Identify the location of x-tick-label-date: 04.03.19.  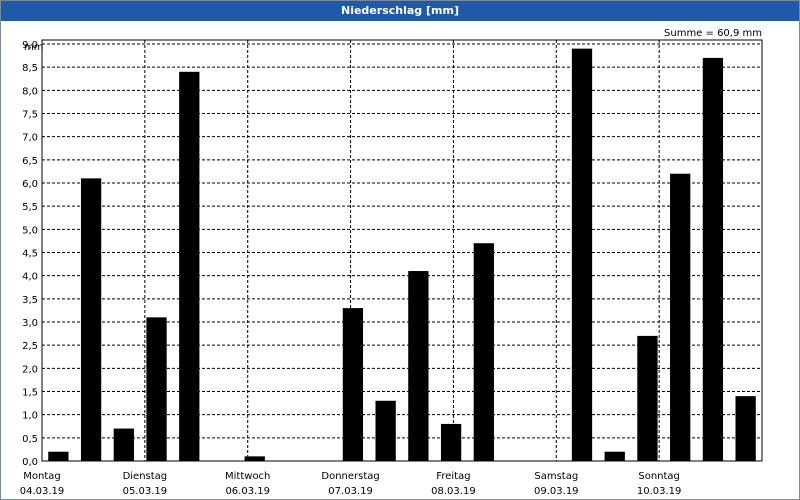
(42, 491).